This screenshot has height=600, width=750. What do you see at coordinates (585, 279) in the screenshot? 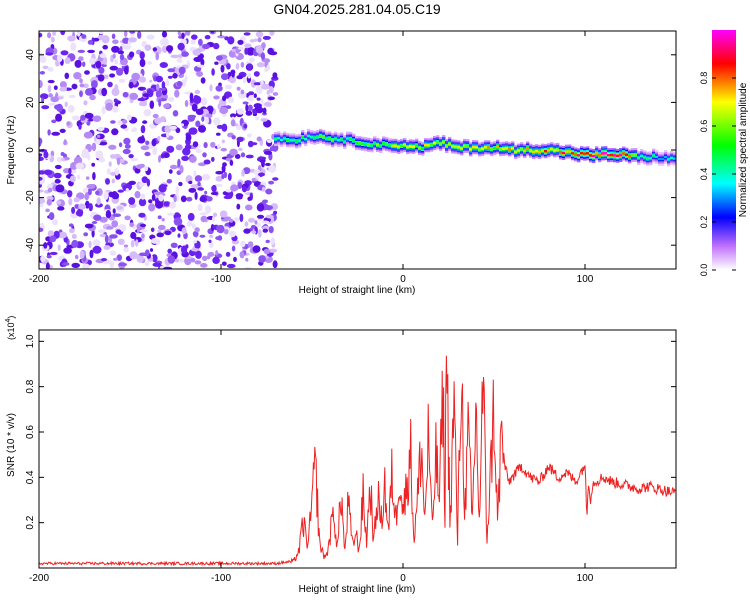
I see `spectrogram-xtick-label: 100` at bounding box center [585, 279].